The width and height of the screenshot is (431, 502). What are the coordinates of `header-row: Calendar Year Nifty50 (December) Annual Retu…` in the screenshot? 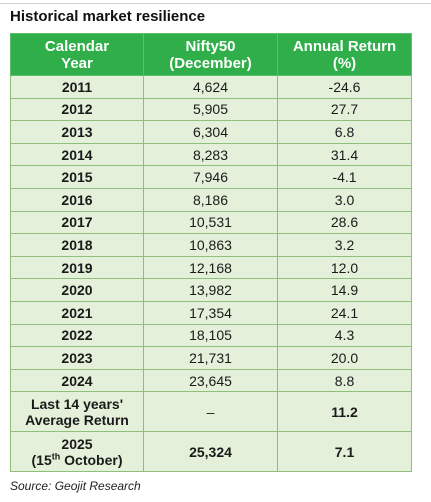 It's located at (211, 54).